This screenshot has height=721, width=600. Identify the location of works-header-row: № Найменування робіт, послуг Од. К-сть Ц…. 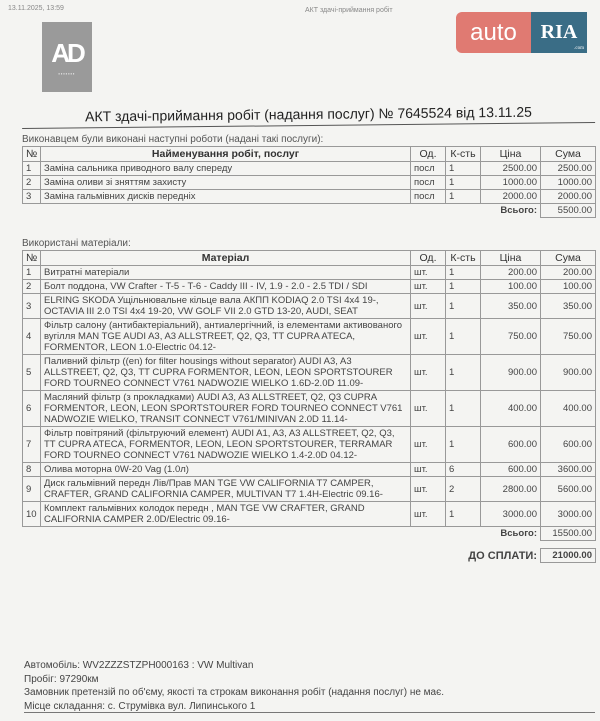
(309, 154).